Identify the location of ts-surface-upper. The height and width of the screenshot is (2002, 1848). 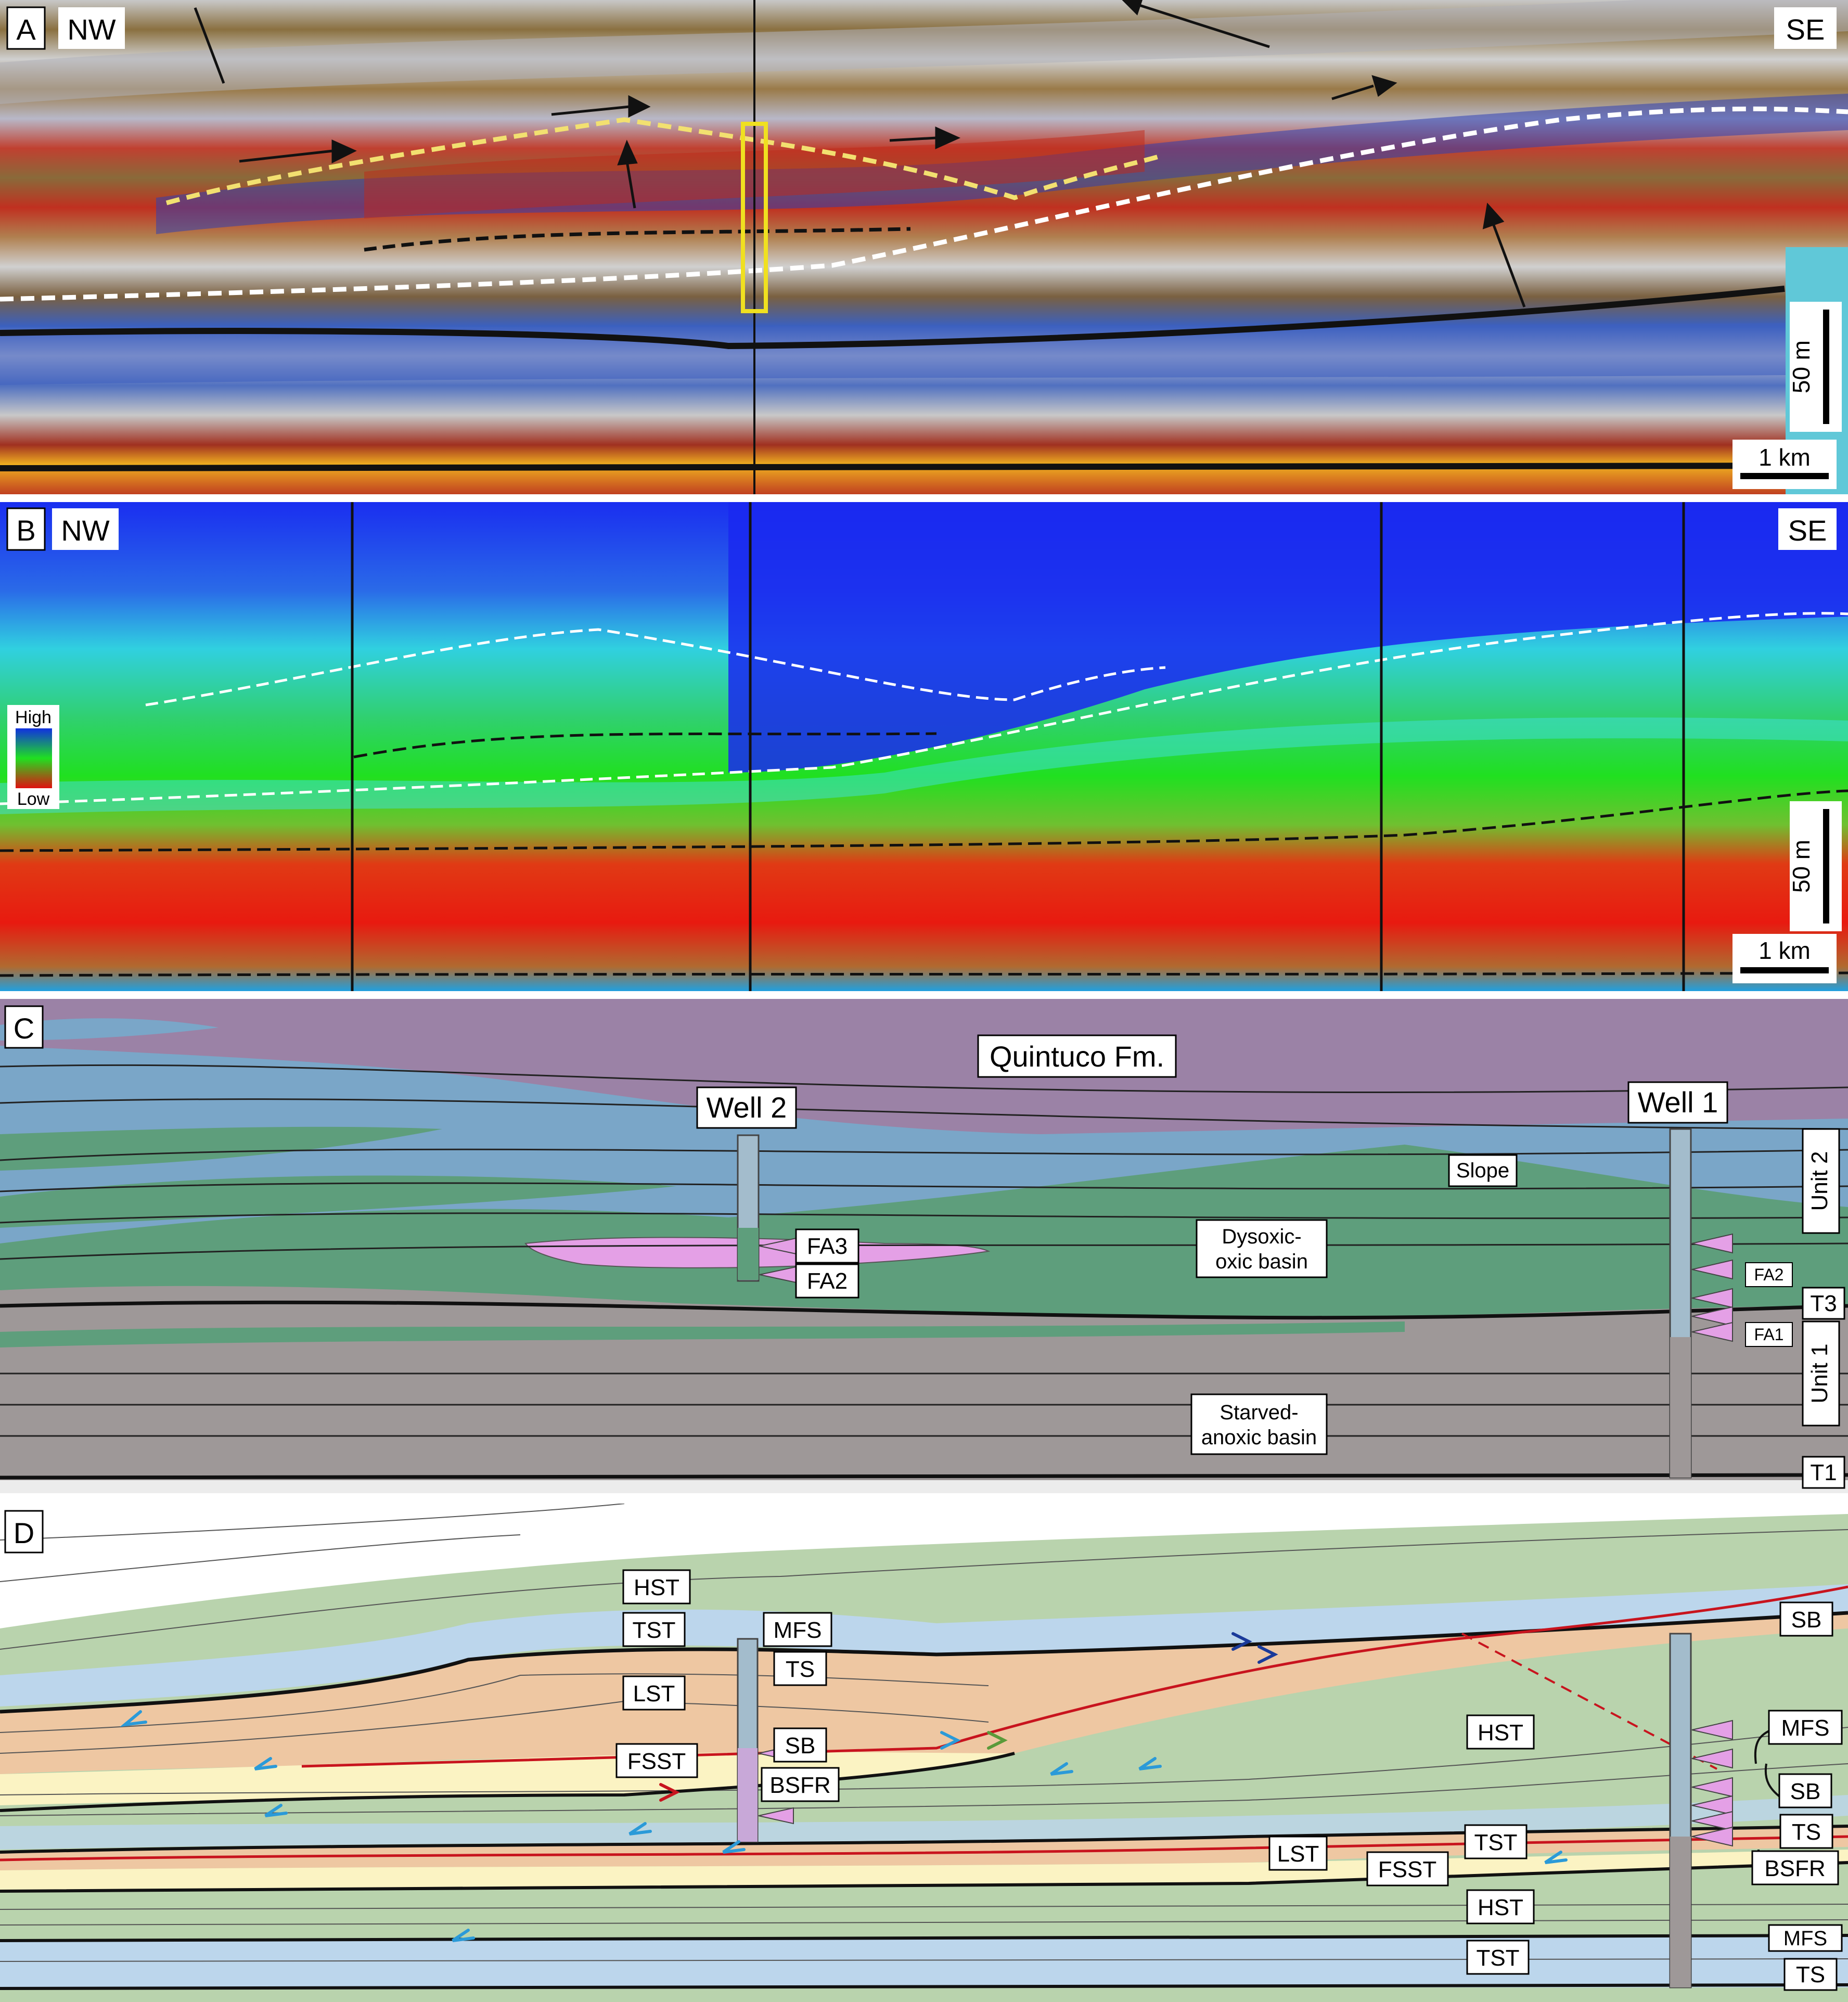
(924, 1662).